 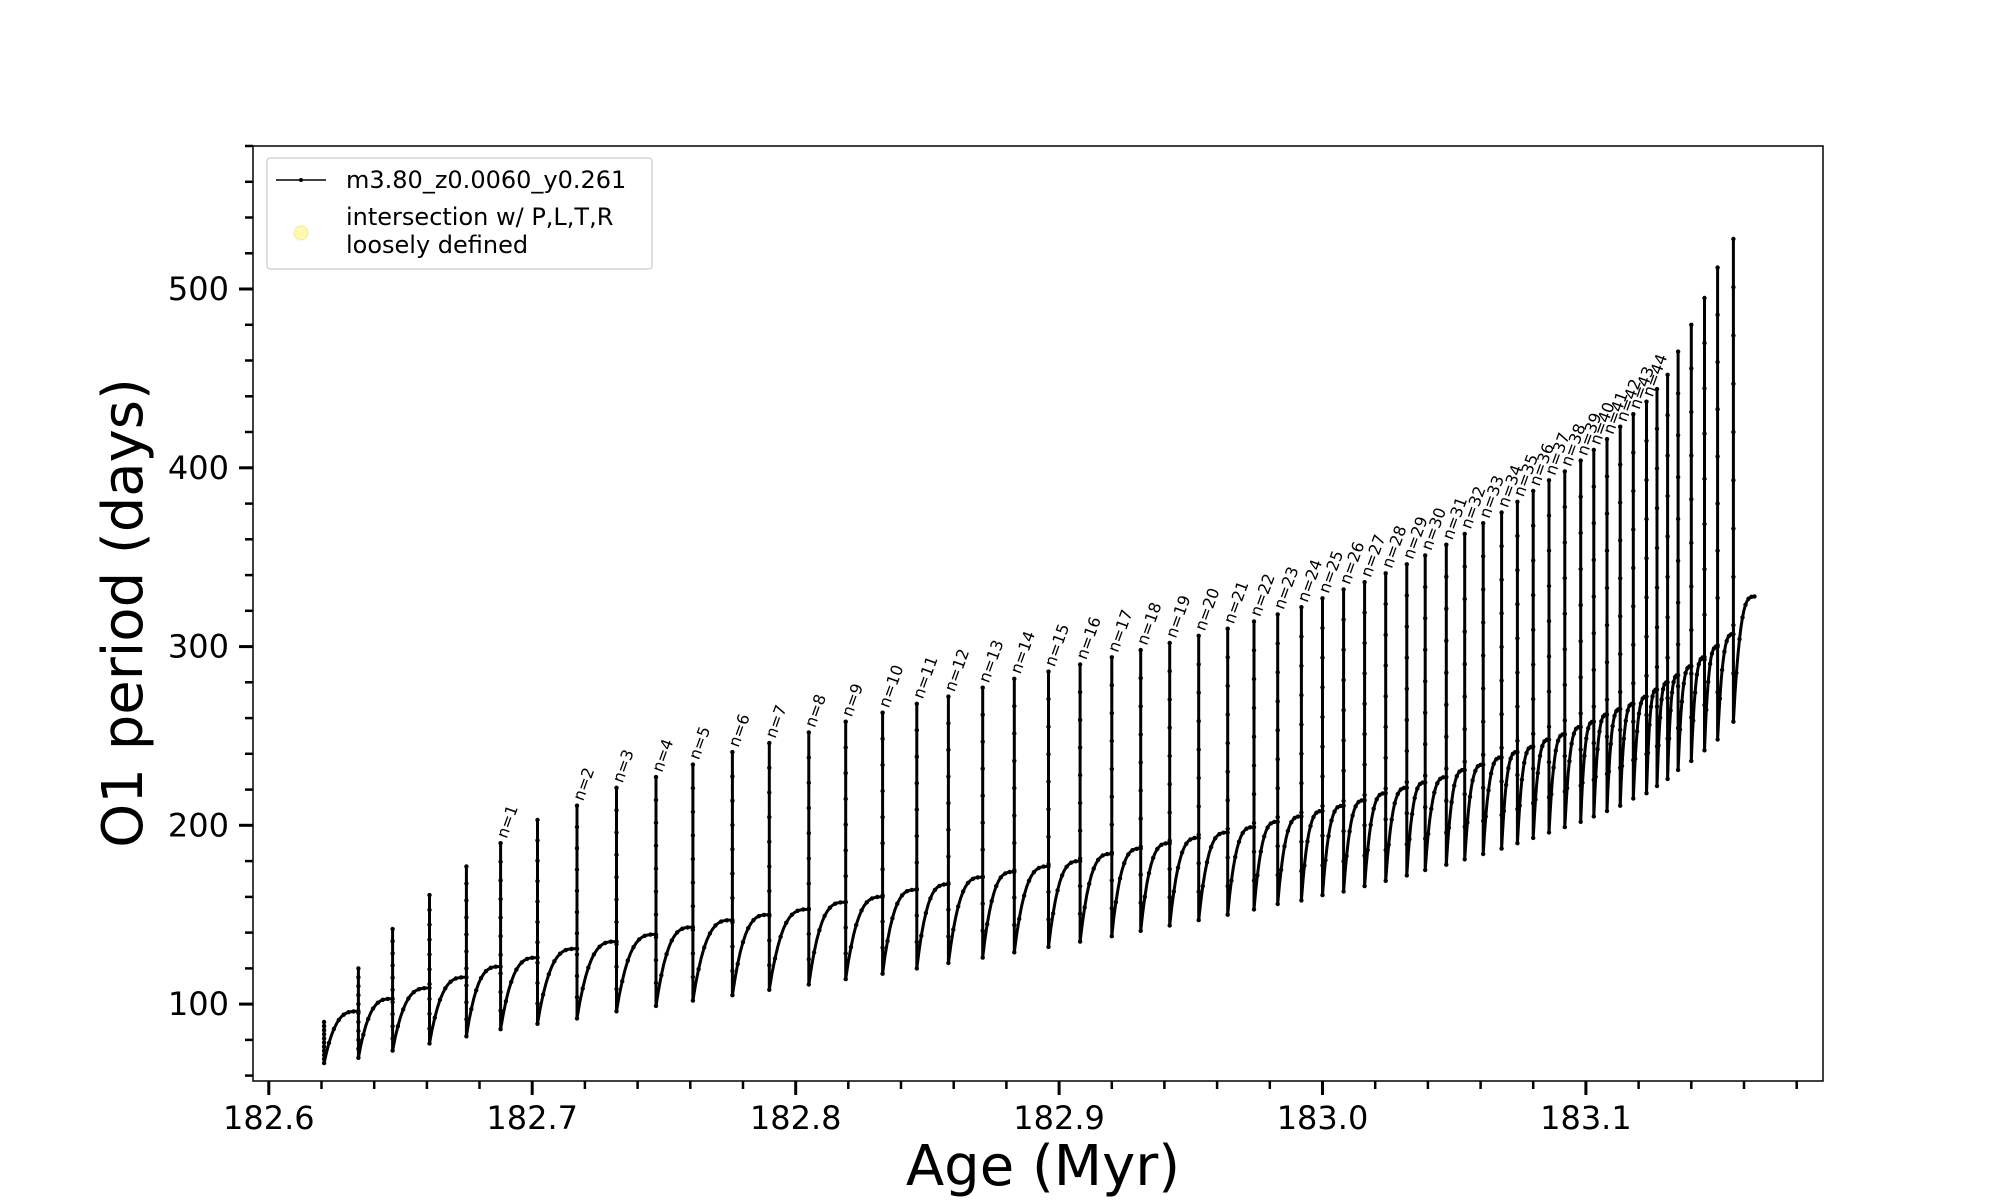 What do you see at coordinates (1088, 638) in the screenshot?
I see `peak-label: n=16` at bounding box center [1088, 638].